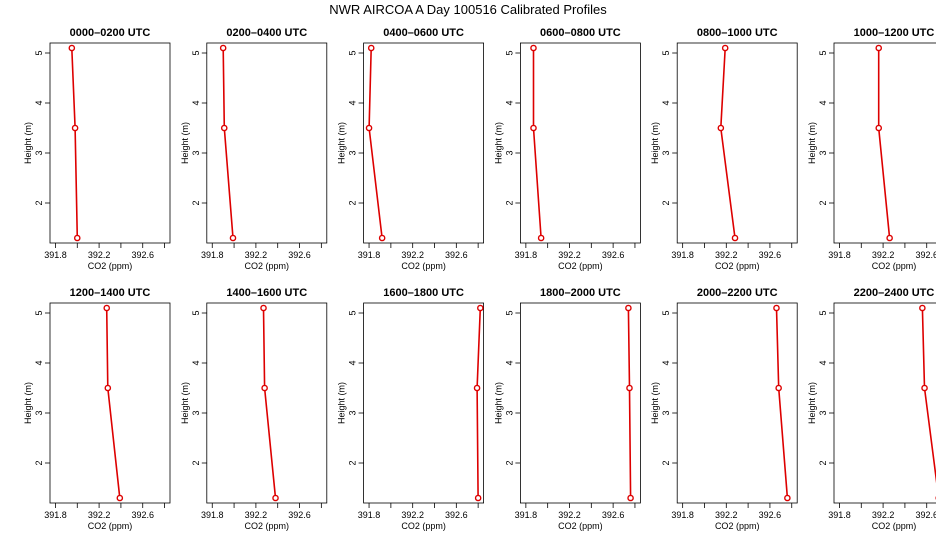 This screenshot has height=540, width=936. What do you see at coordinates (894, 293) in the screenshot?
I see `panel-title: 2200–2400 UTC` at bounding box center [894, 293].